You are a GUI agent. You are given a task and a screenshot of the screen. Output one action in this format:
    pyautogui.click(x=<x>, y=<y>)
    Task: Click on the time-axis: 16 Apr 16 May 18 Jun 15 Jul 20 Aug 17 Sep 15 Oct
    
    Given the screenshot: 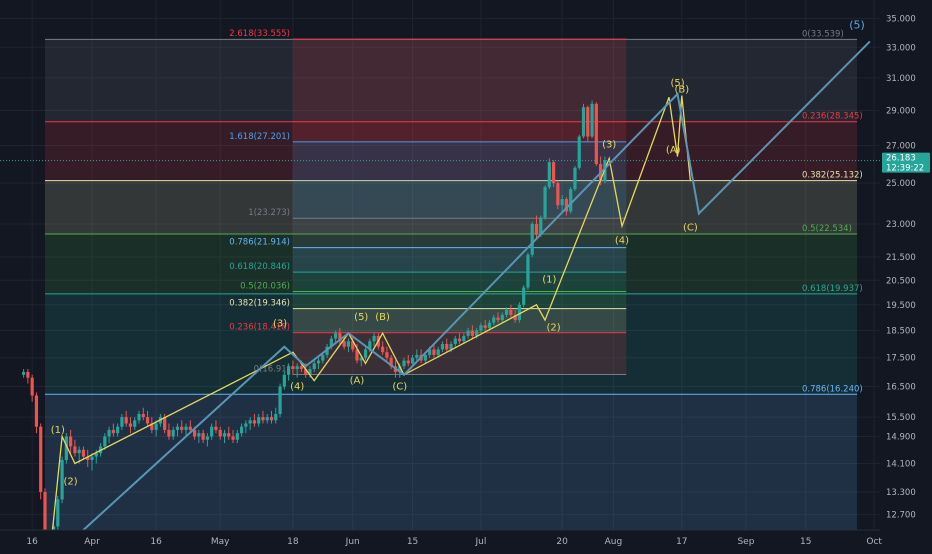 What is the action you would take?
    pyautogui.click(x=466, y=539)
    